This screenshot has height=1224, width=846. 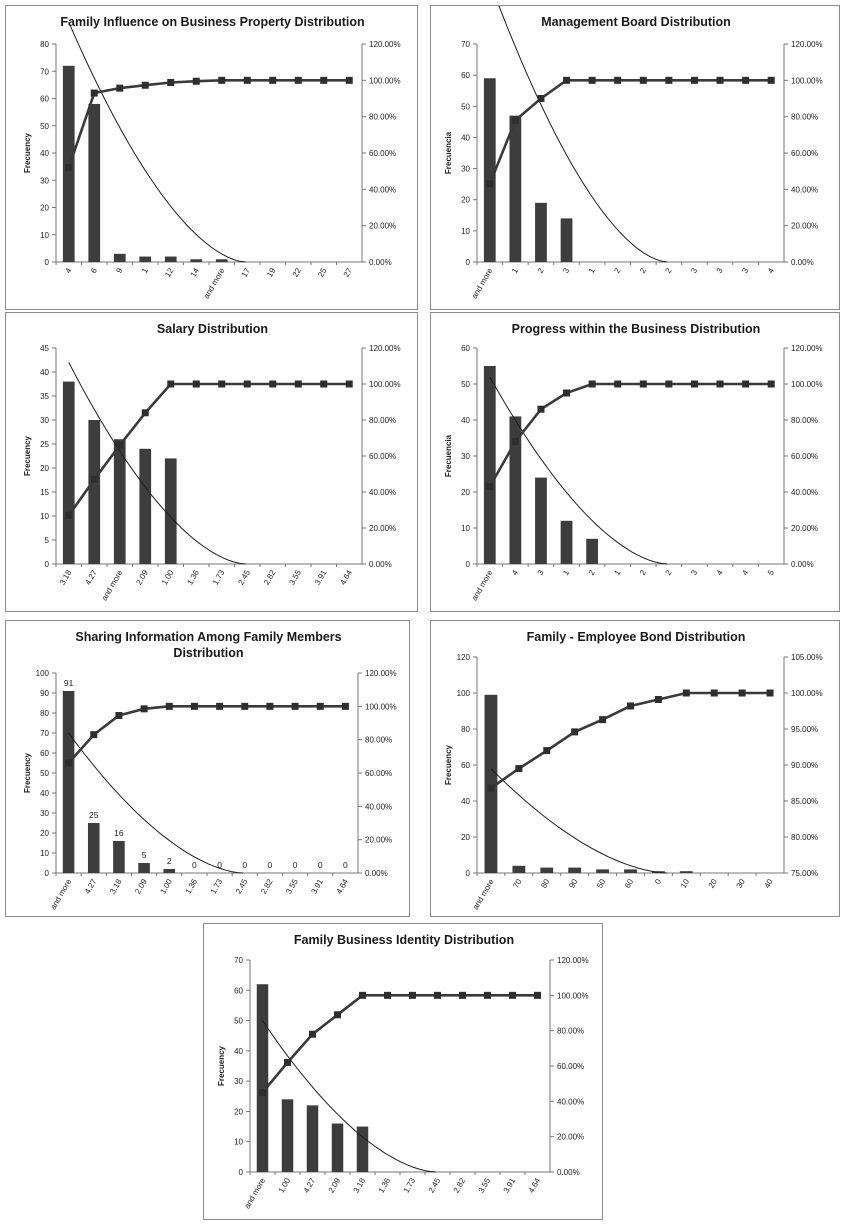 I want to click on data-label: 0, so click(x=345, y=865).